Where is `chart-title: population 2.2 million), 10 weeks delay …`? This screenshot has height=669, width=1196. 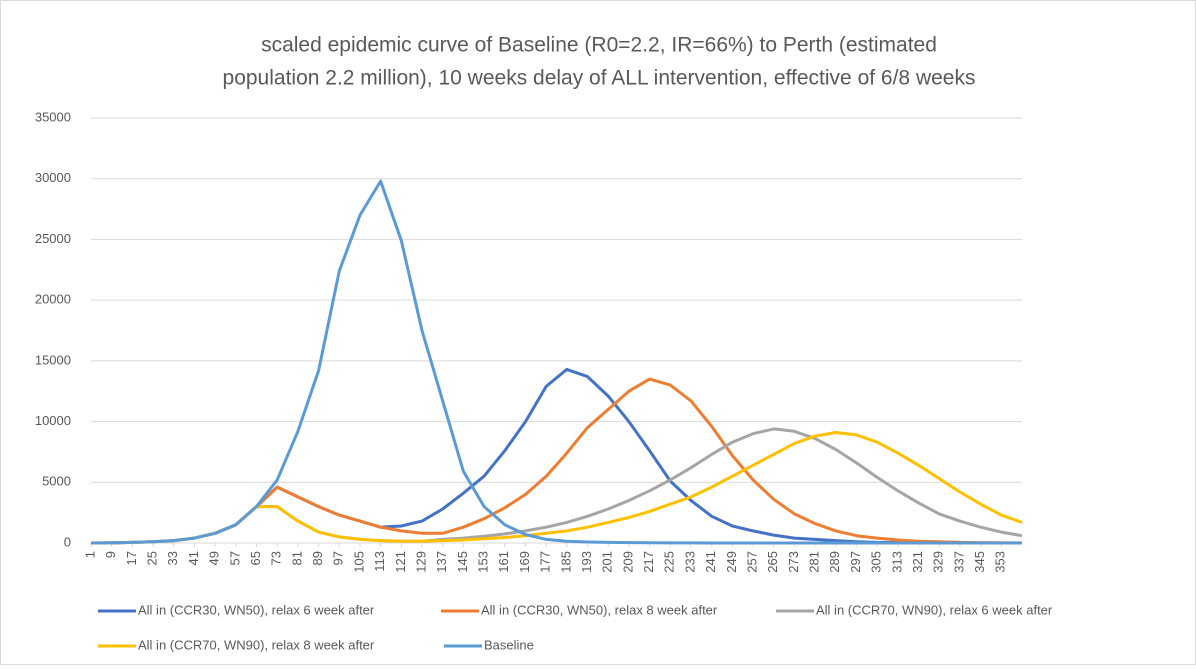
chart-title: population 2.2 million), 10 weeks delay … is located at coordinates (599, 78).